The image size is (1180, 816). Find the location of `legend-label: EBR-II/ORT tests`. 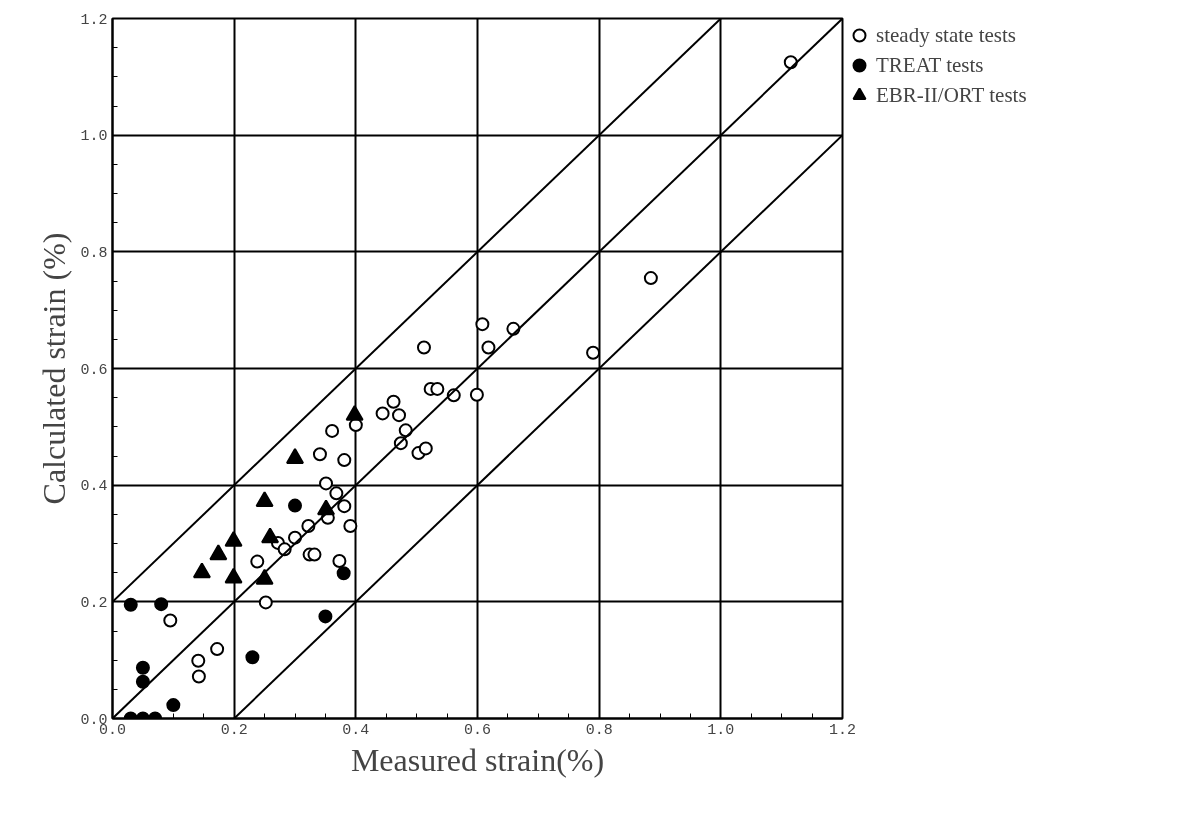

legend-label: EBR-II/ORT tests is located at coordinates (951, 95).